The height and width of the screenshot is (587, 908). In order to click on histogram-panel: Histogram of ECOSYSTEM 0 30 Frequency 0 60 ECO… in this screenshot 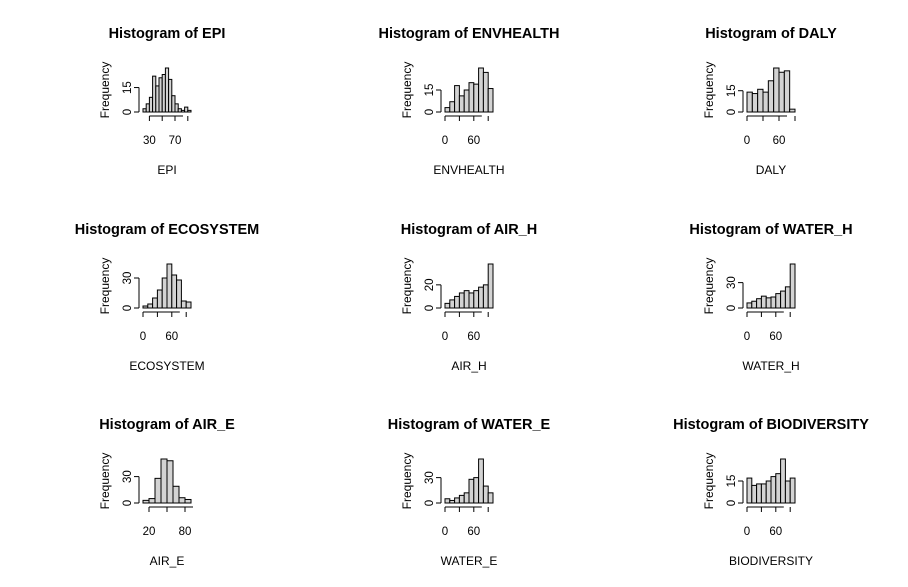, I will do `click(167, 297)`.